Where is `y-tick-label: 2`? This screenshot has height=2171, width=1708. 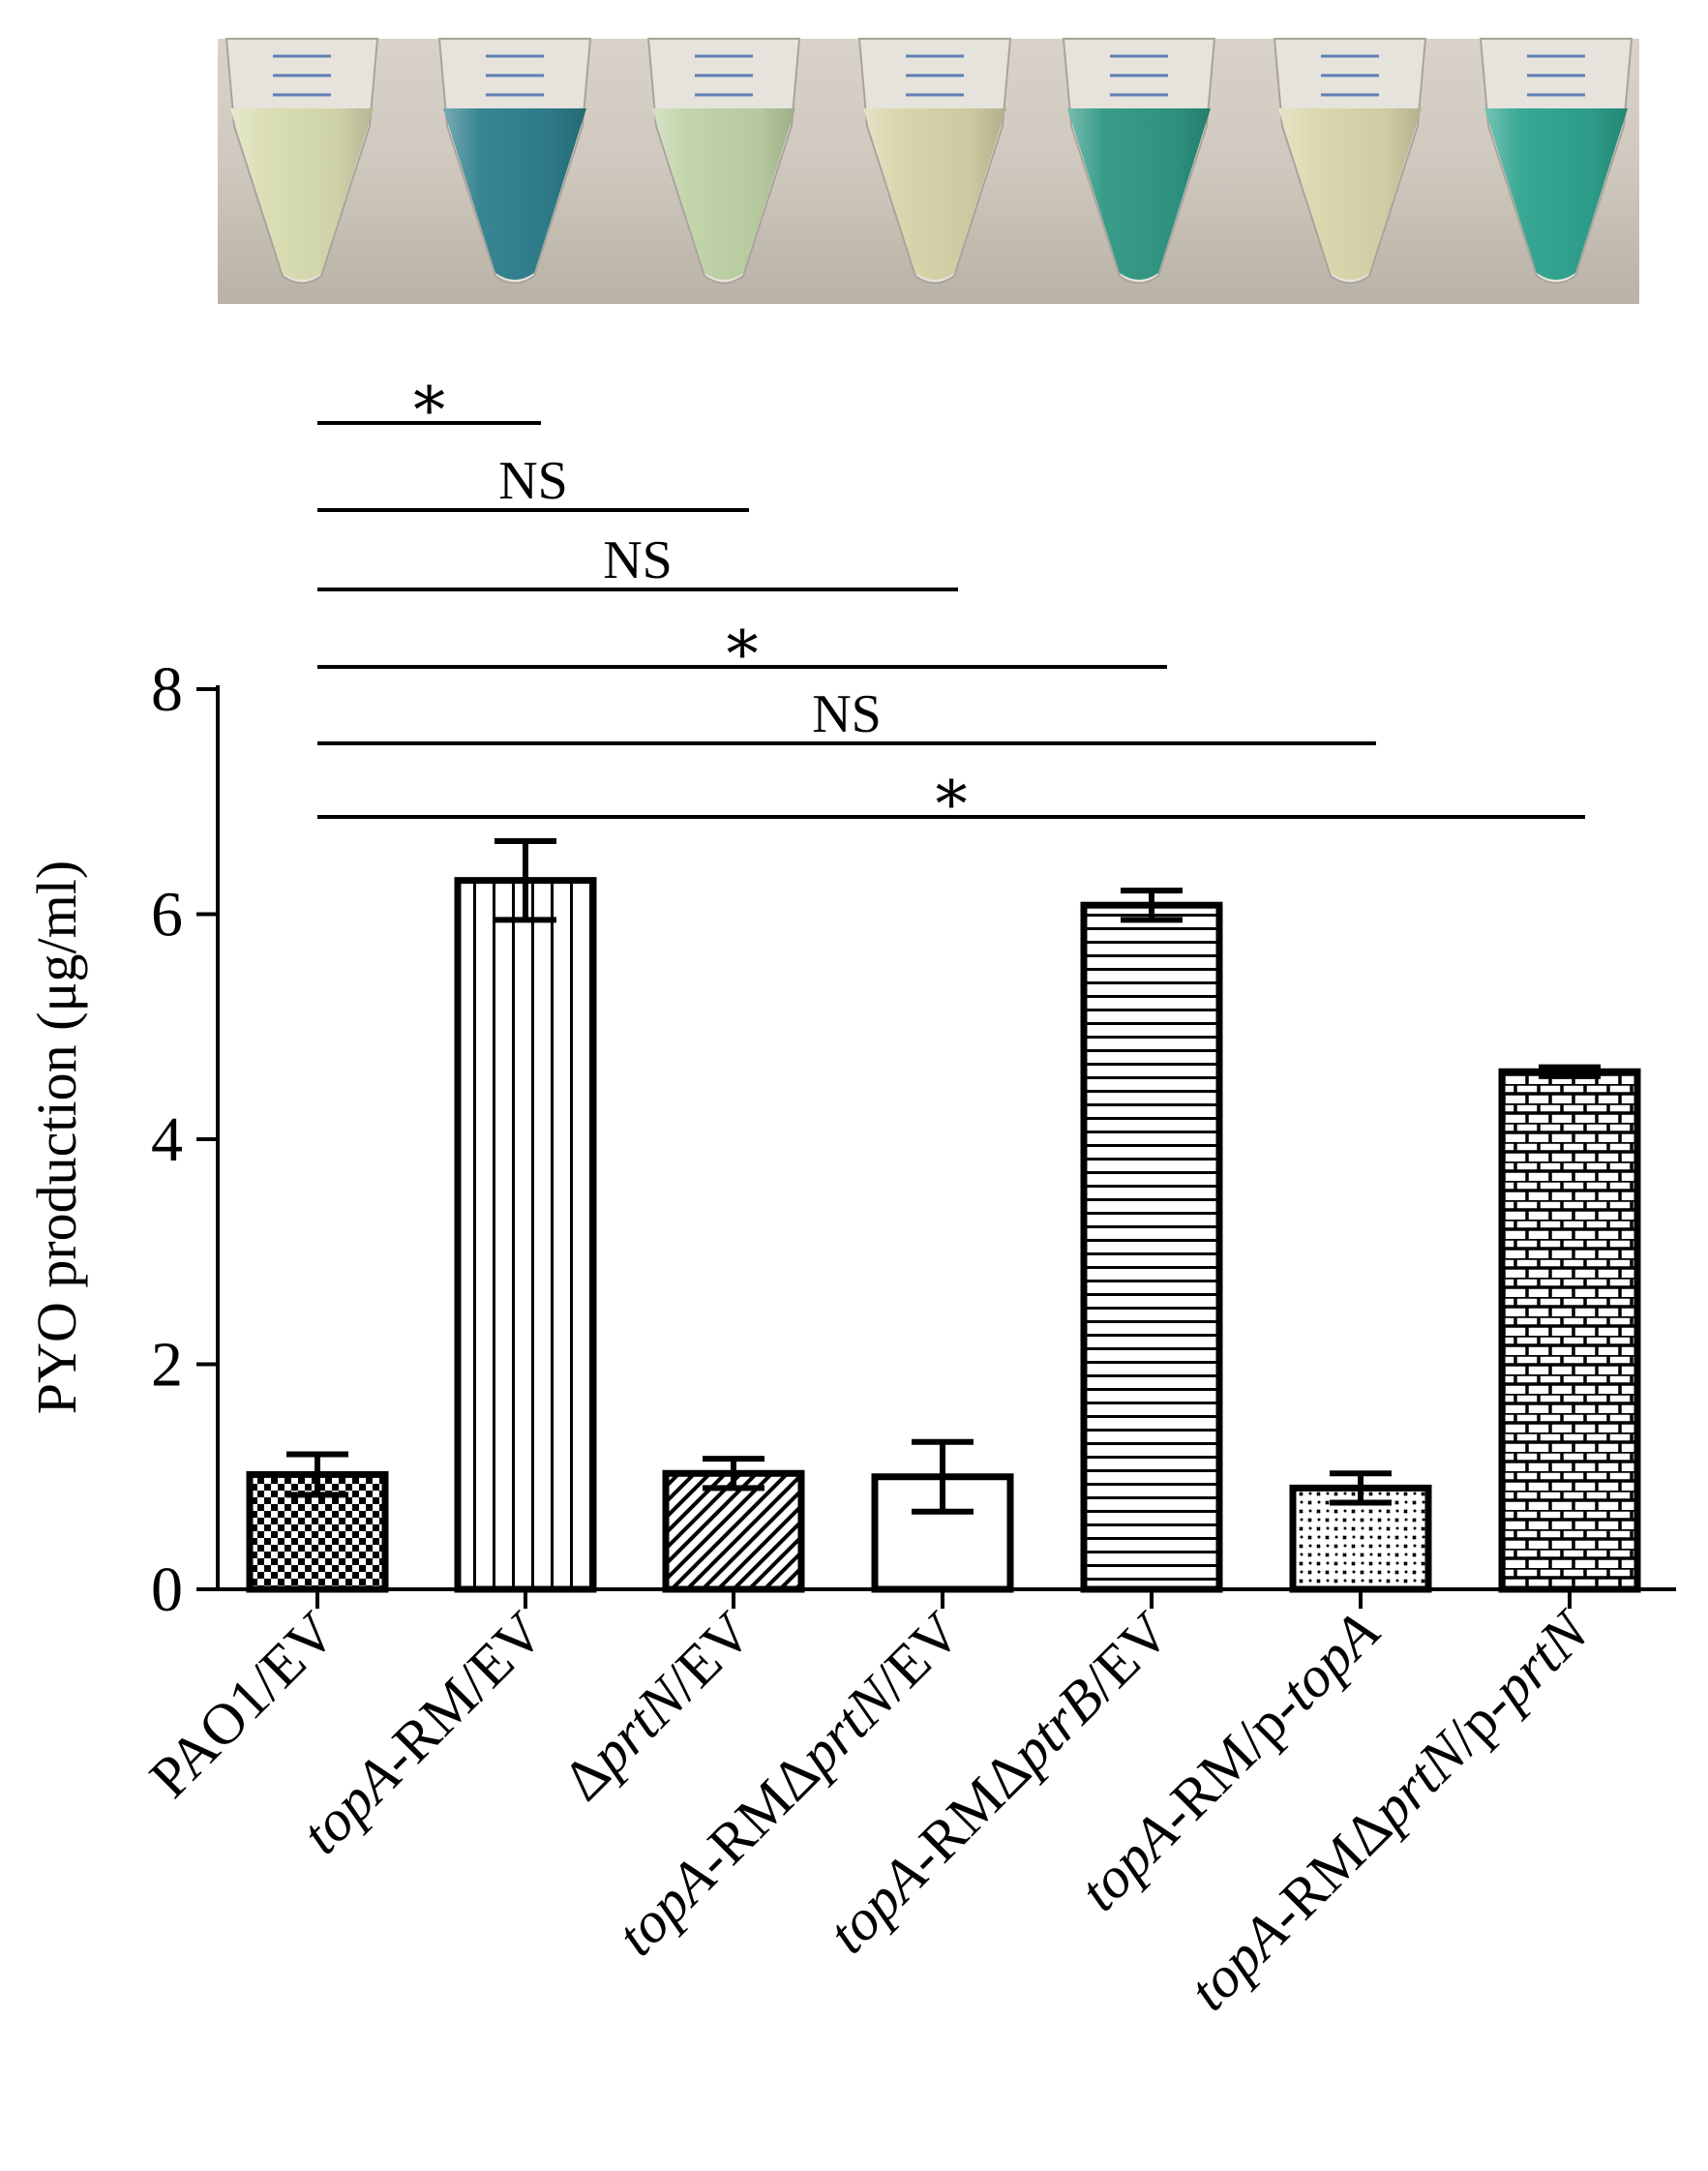 y-tick-label: 2 is located at coordinates (167, 1365).